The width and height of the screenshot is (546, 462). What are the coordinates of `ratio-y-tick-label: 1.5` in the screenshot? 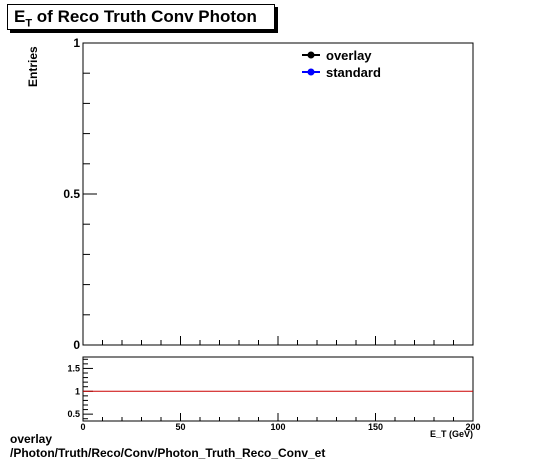 It's located at (73, 368).